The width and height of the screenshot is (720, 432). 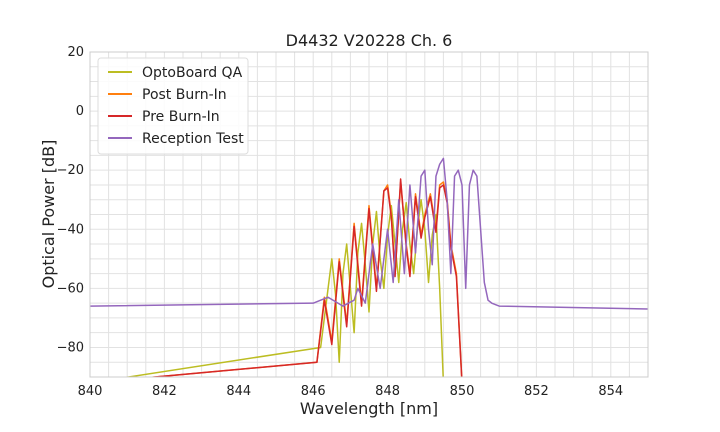 What do you see at coordinates (75, 52) in the screenshot?
I see `y-tick-label: 20` at bounding box center [75, 52].